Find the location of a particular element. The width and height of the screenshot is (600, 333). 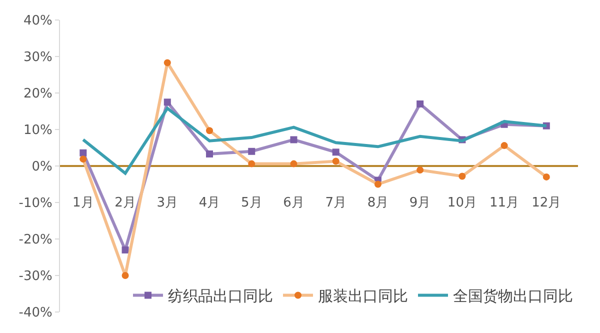

y-tick-label: -40% is located at coordinates (35, 313).